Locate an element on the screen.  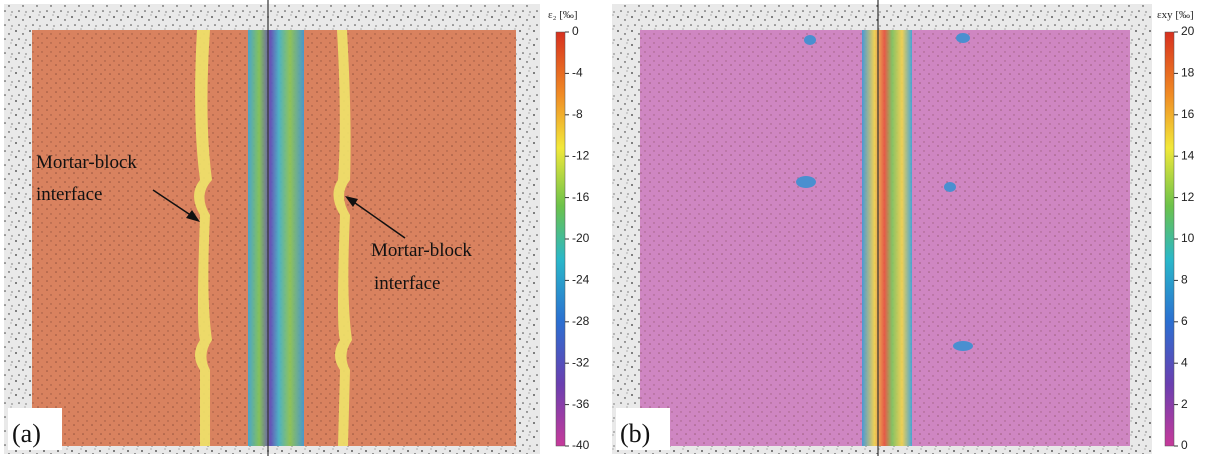
panel-label: (b) is located at coordinates (635, 433).